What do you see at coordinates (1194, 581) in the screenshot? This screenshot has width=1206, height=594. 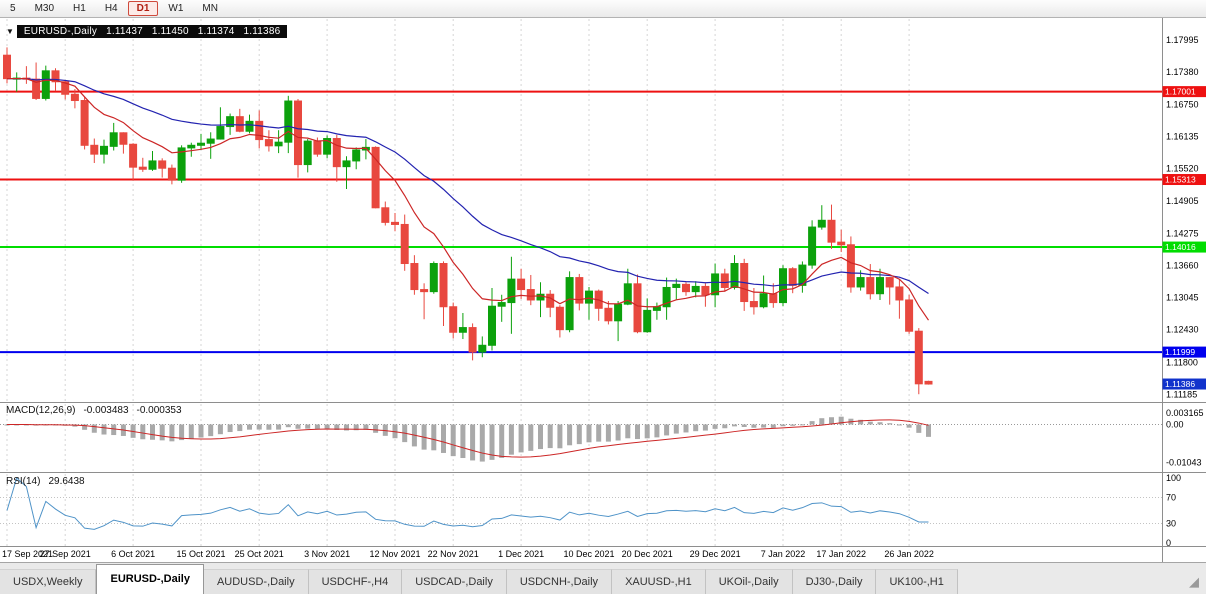 I see `resize-grip: ◢` at bounding box center [1194, 581].